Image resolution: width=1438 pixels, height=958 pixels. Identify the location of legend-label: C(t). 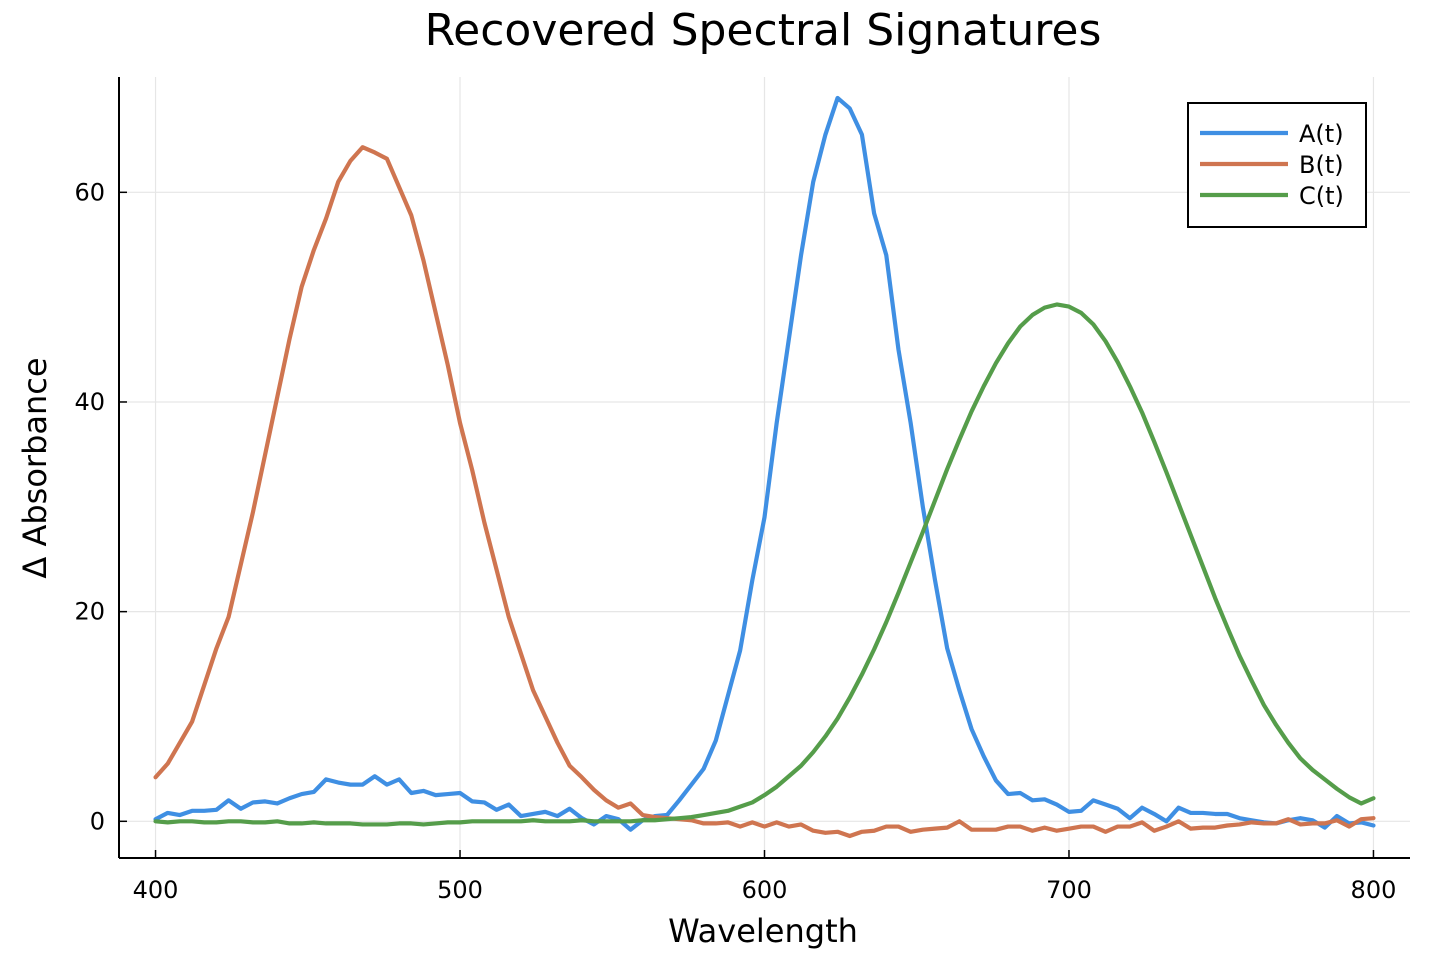
(1321, 196).